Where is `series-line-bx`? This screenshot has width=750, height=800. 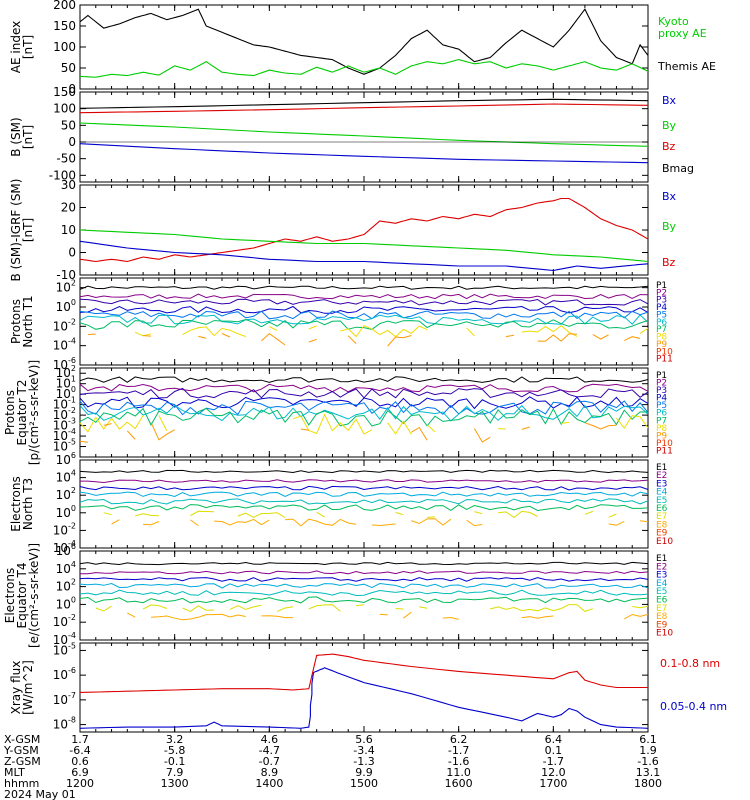 series-line-bx is located at coordinates (364, 153).